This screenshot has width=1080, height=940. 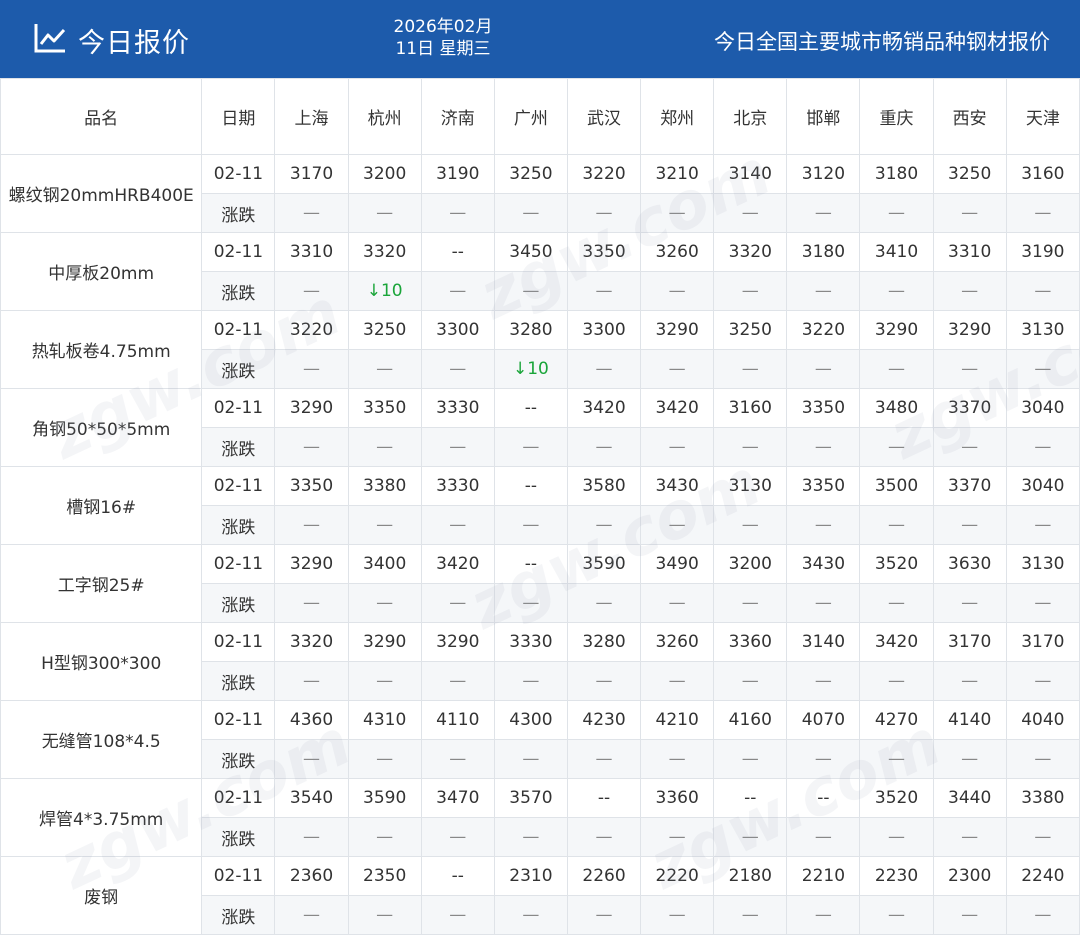 What do you see at coordinates (896, 486) in the screenshot?
I see `price-cell: 3500` at bounding box center [896, 486].